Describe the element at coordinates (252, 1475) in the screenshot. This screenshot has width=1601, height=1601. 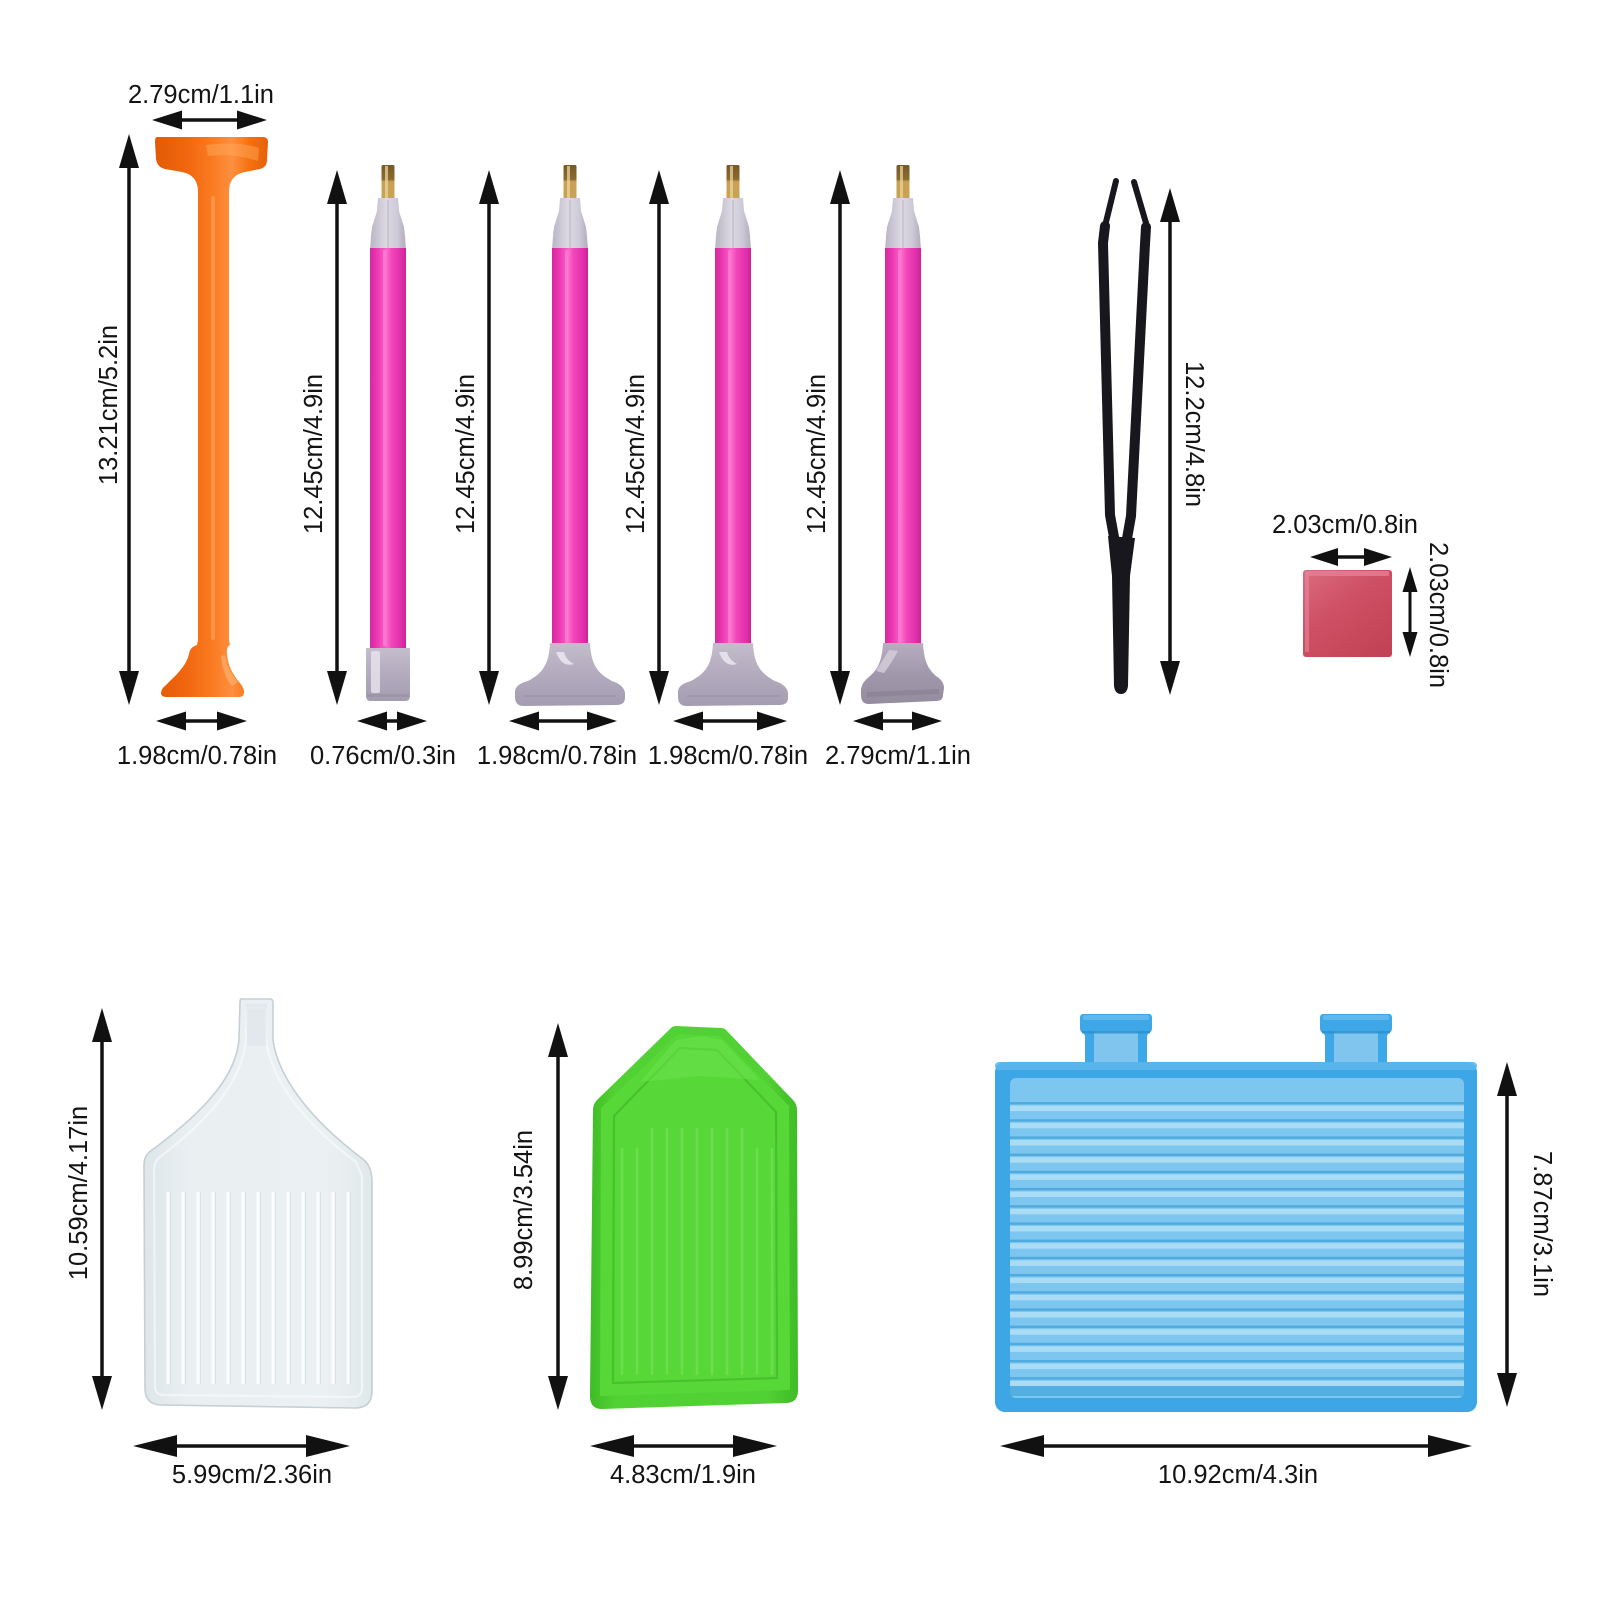
I see `svg-text: 5.99cm/2.36in` at that location.